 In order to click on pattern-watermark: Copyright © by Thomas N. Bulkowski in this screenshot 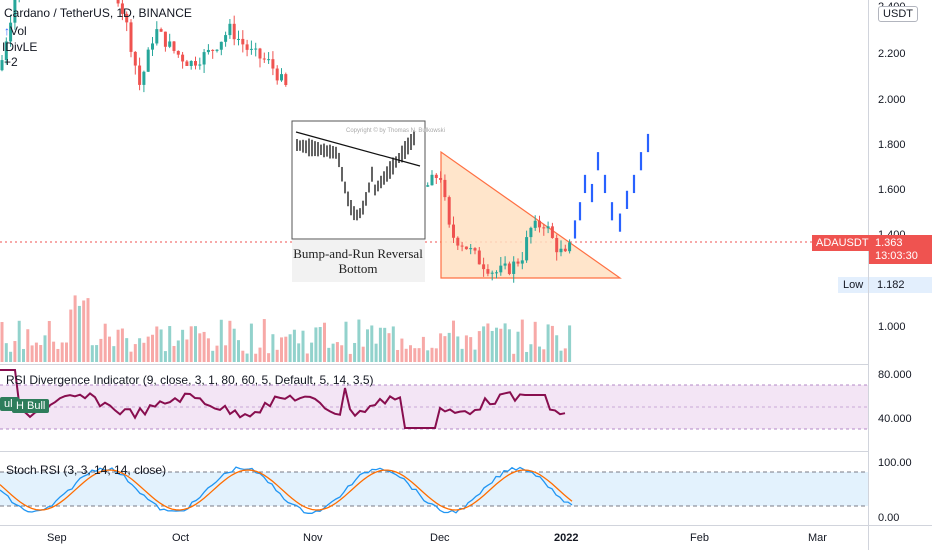, I will do `click(395, 130)`.